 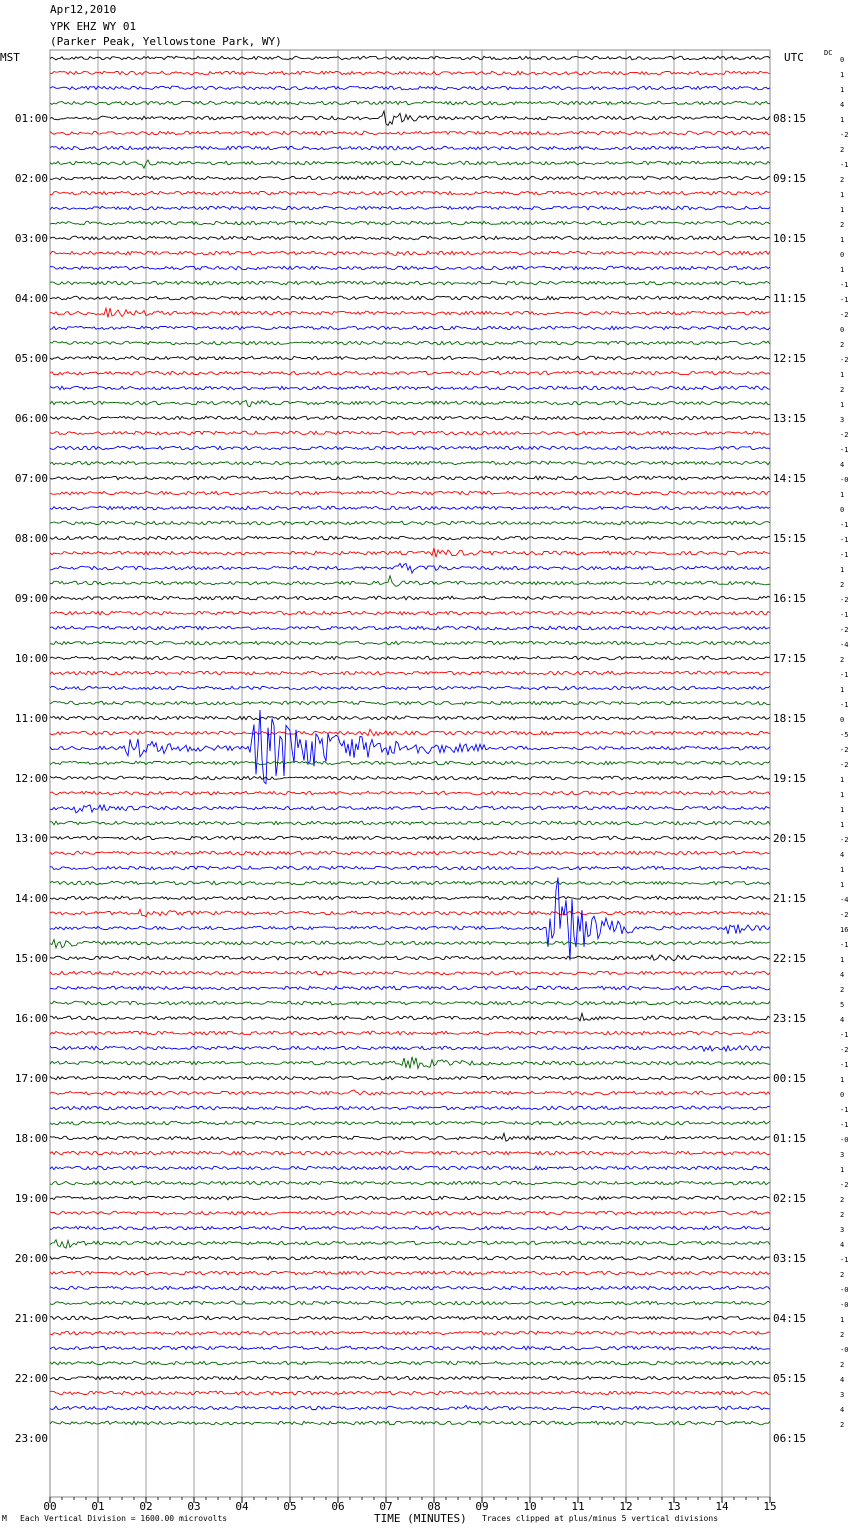 I want to click on left-hour-label: 13:00, so click(x=31, y=838).